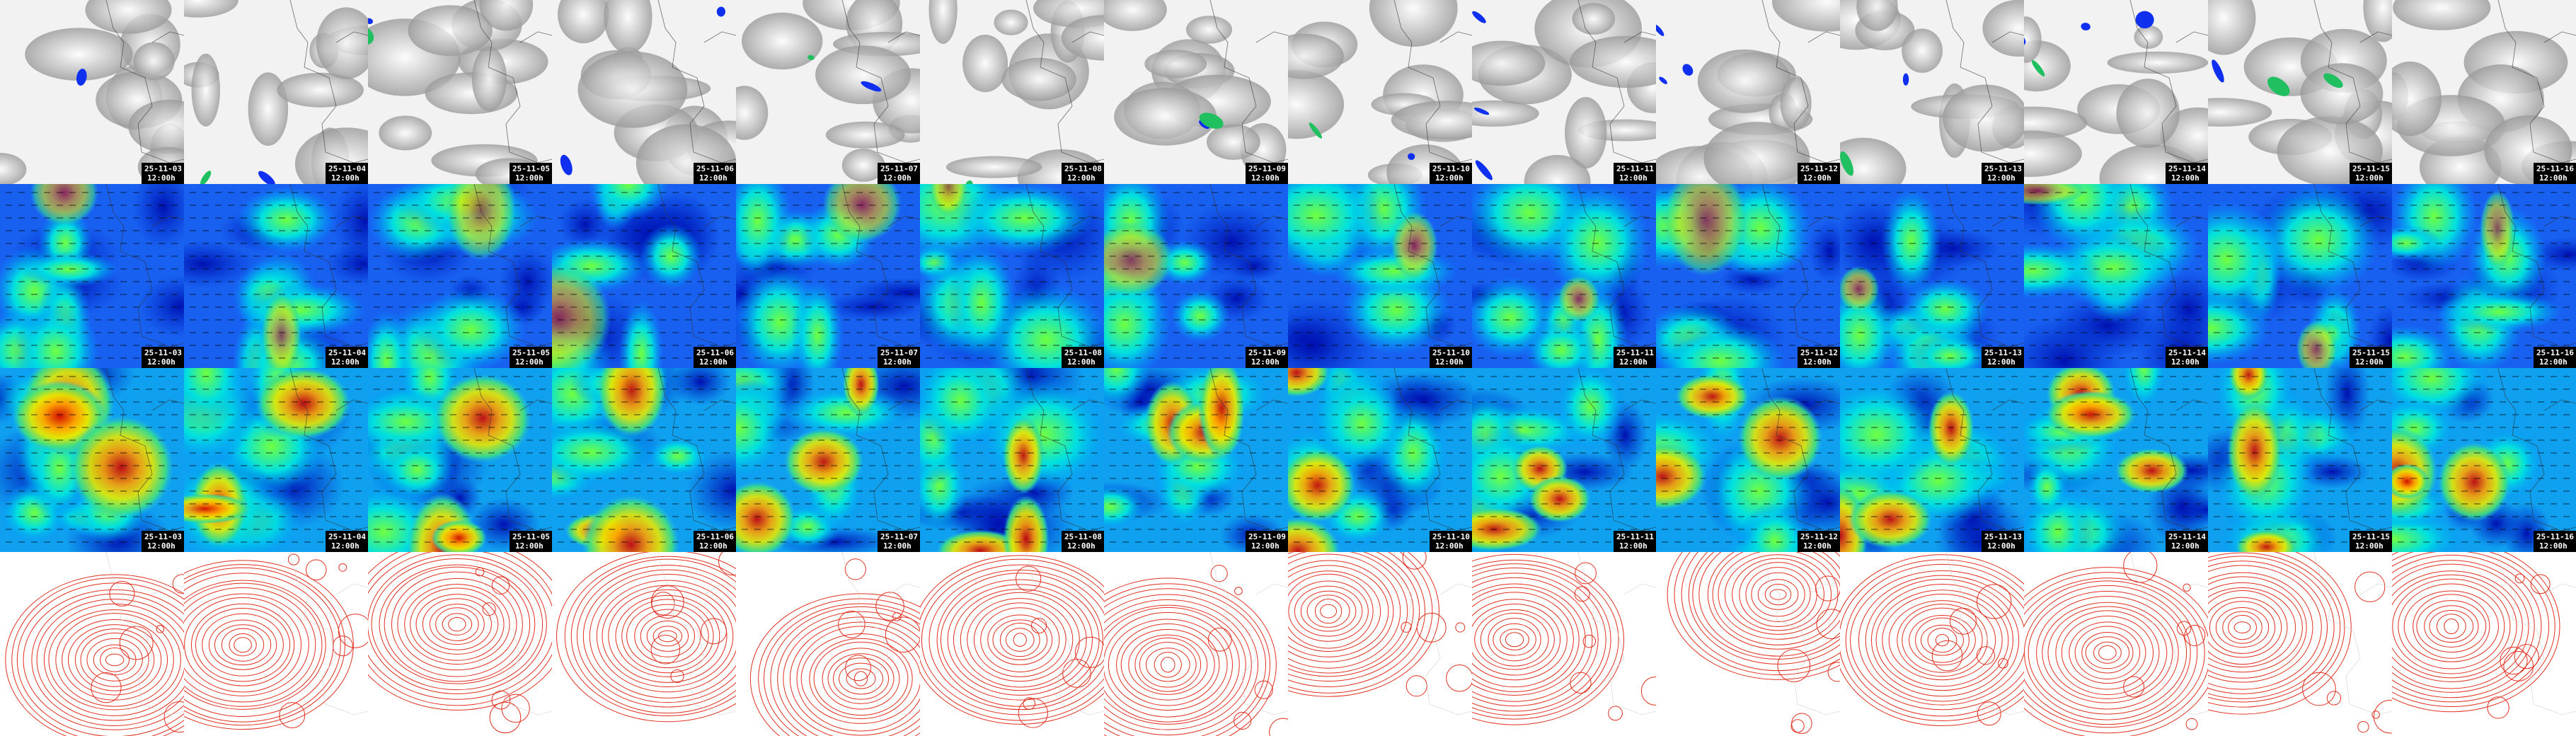  What do you see at coordinates (1267, 353) in the screenshot?
I see `date-label: 25-11-09` at bounding box center [1267, 353].